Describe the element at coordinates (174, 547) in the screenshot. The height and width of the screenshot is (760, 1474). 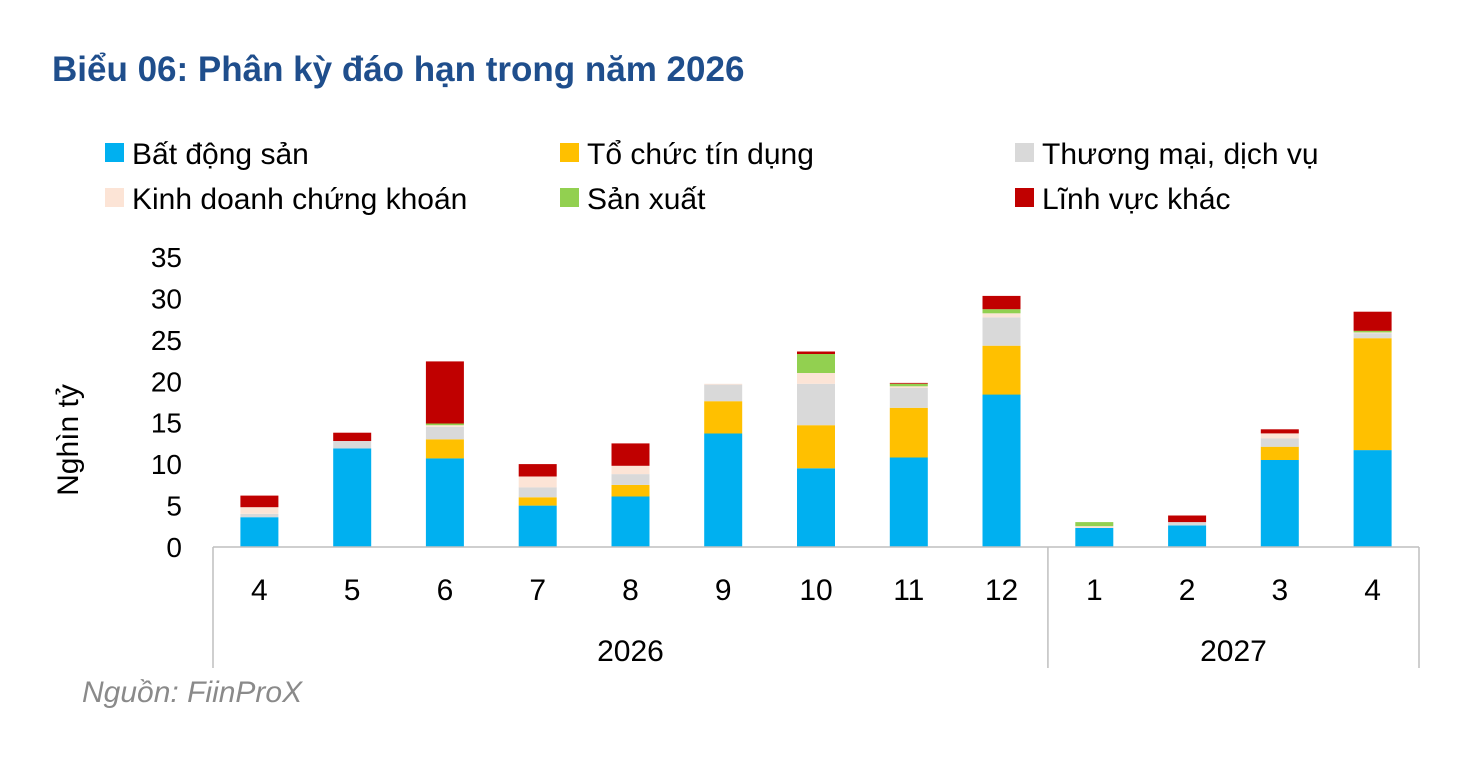
I see `y-tick-label: 0` at that location.